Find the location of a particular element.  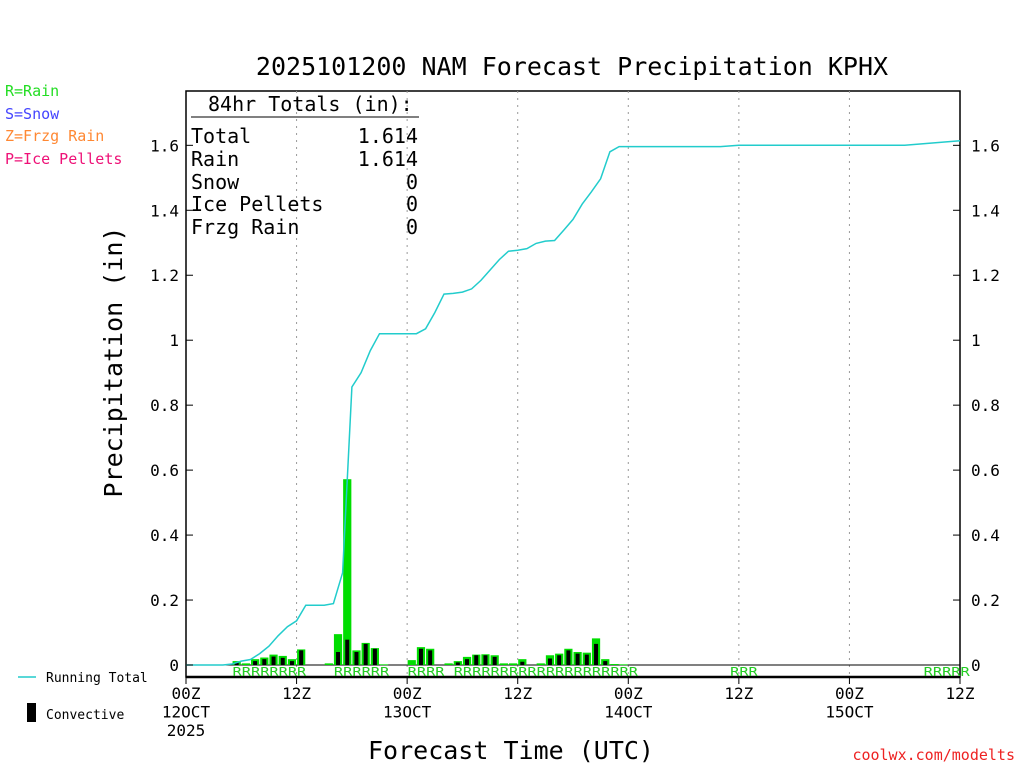

totals-heading: 84hr Totals (in): is located at coordinates (310, 104).